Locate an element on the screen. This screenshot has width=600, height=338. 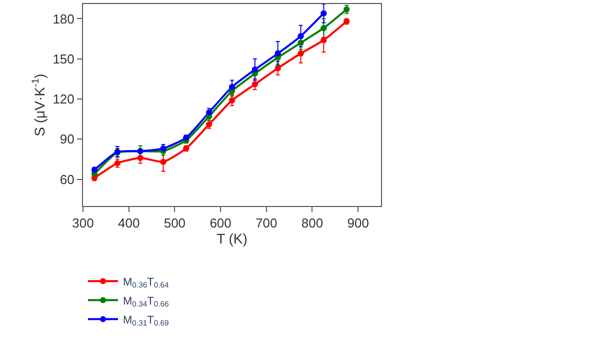
y-tick-label: 150 is located at coordinates (63, 58).